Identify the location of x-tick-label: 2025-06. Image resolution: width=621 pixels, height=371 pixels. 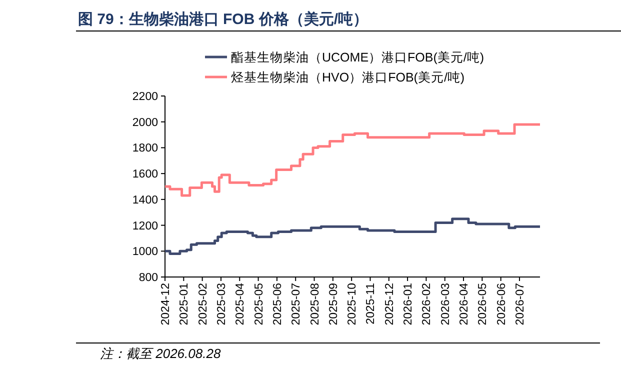
(278, 304).